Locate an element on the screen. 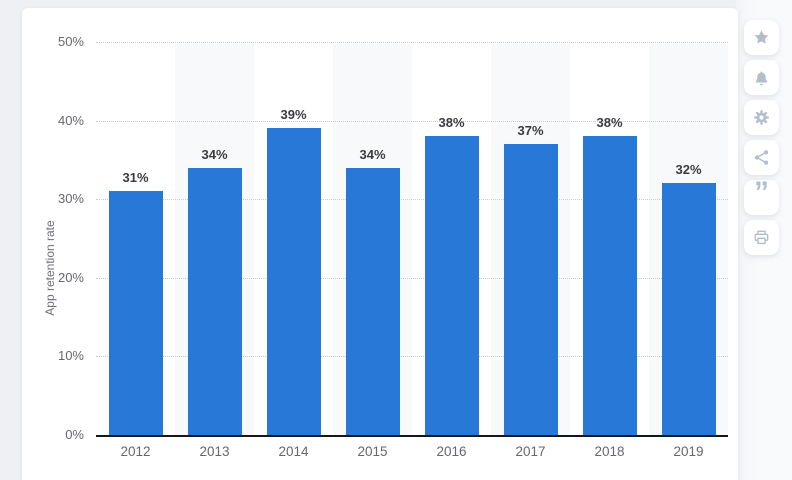  gear-icon is located at coordinates (761, 117).